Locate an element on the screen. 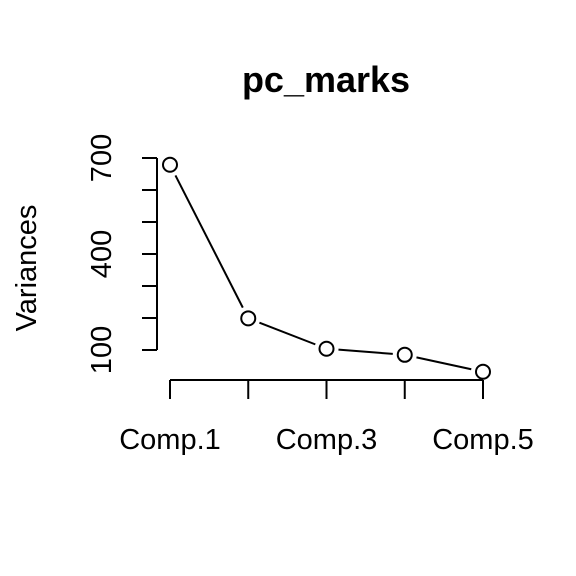  chart-title: pc_marks is located at coordinates (326, 79).